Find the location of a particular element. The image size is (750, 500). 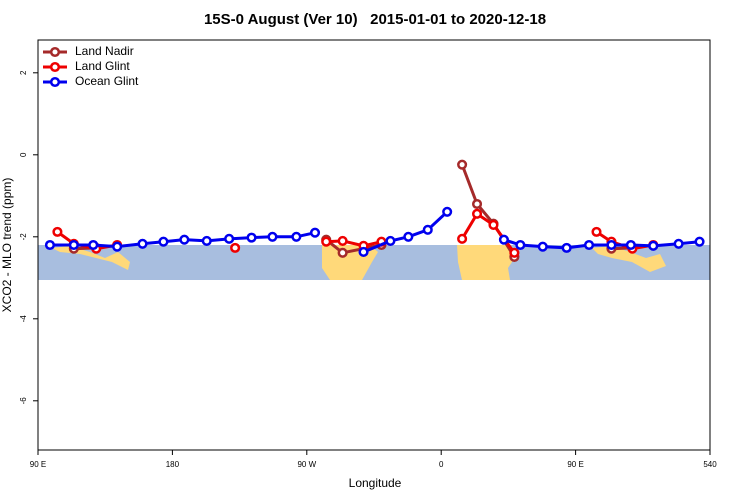

legend-label: Land Glint is located at coordinates (102, 66).